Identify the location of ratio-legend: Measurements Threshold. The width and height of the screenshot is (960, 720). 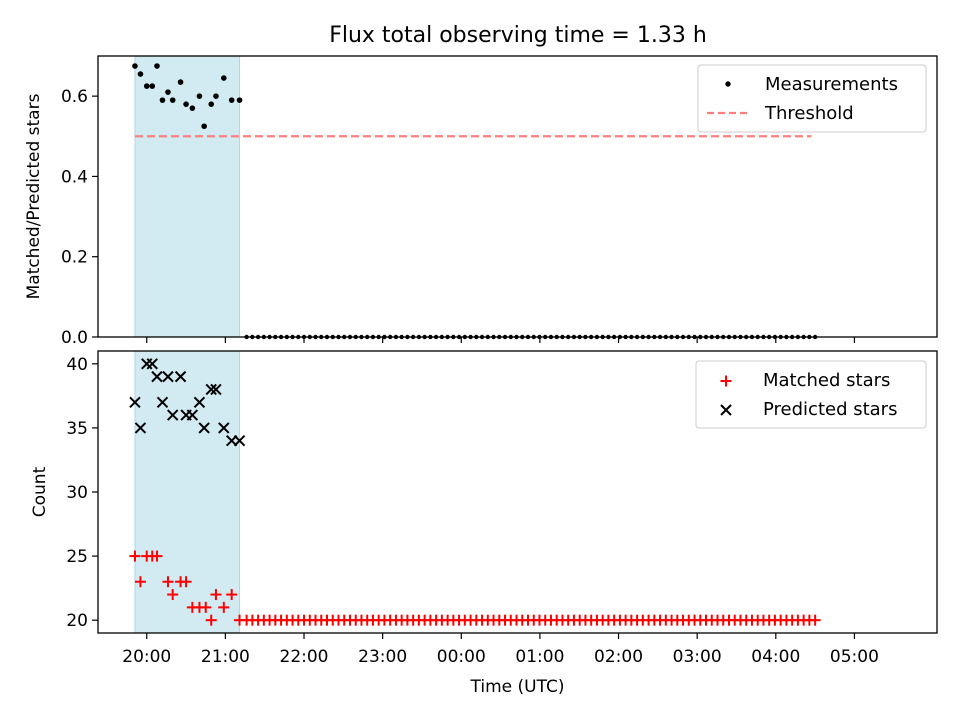
(812, 98).